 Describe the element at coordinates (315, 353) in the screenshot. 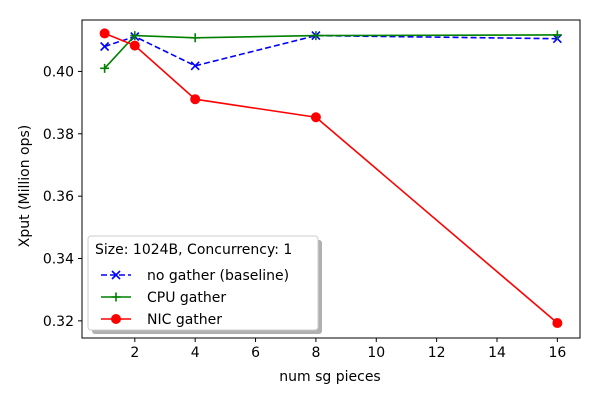

I see `x-tick-label: 8` at that location.